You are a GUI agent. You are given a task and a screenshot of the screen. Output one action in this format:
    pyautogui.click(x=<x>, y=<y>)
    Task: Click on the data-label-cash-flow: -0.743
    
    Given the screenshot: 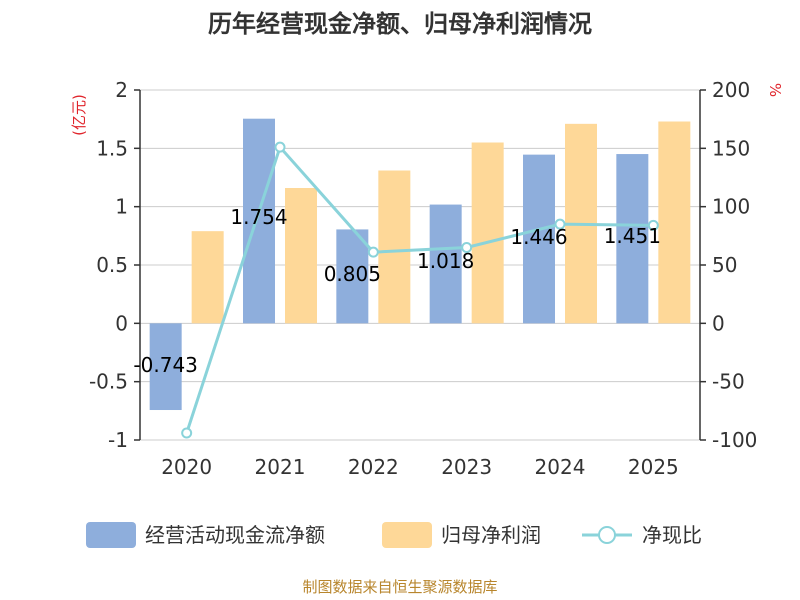 What is the action you would take?
    pyautogui.click(x=165, y=365)
    